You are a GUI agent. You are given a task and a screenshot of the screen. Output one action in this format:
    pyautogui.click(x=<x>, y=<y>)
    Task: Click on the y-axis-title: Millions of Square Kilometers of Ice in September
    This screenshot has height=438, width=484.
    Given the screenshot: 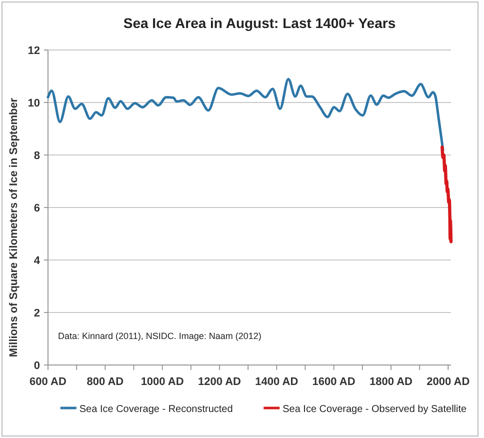 What is the action you would take?
    pyautogui.click(x=14, y=227)
    